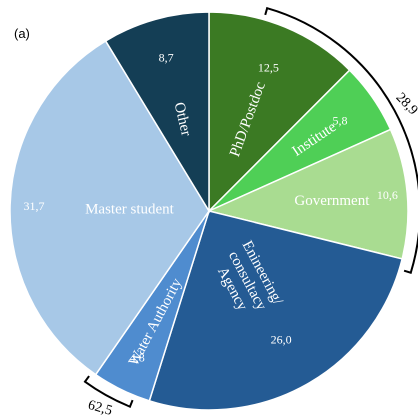 Image resolution: width=418 pixels, height=420 pixels. I want to click on value-label-institute: 5,8, so click(340, 121).